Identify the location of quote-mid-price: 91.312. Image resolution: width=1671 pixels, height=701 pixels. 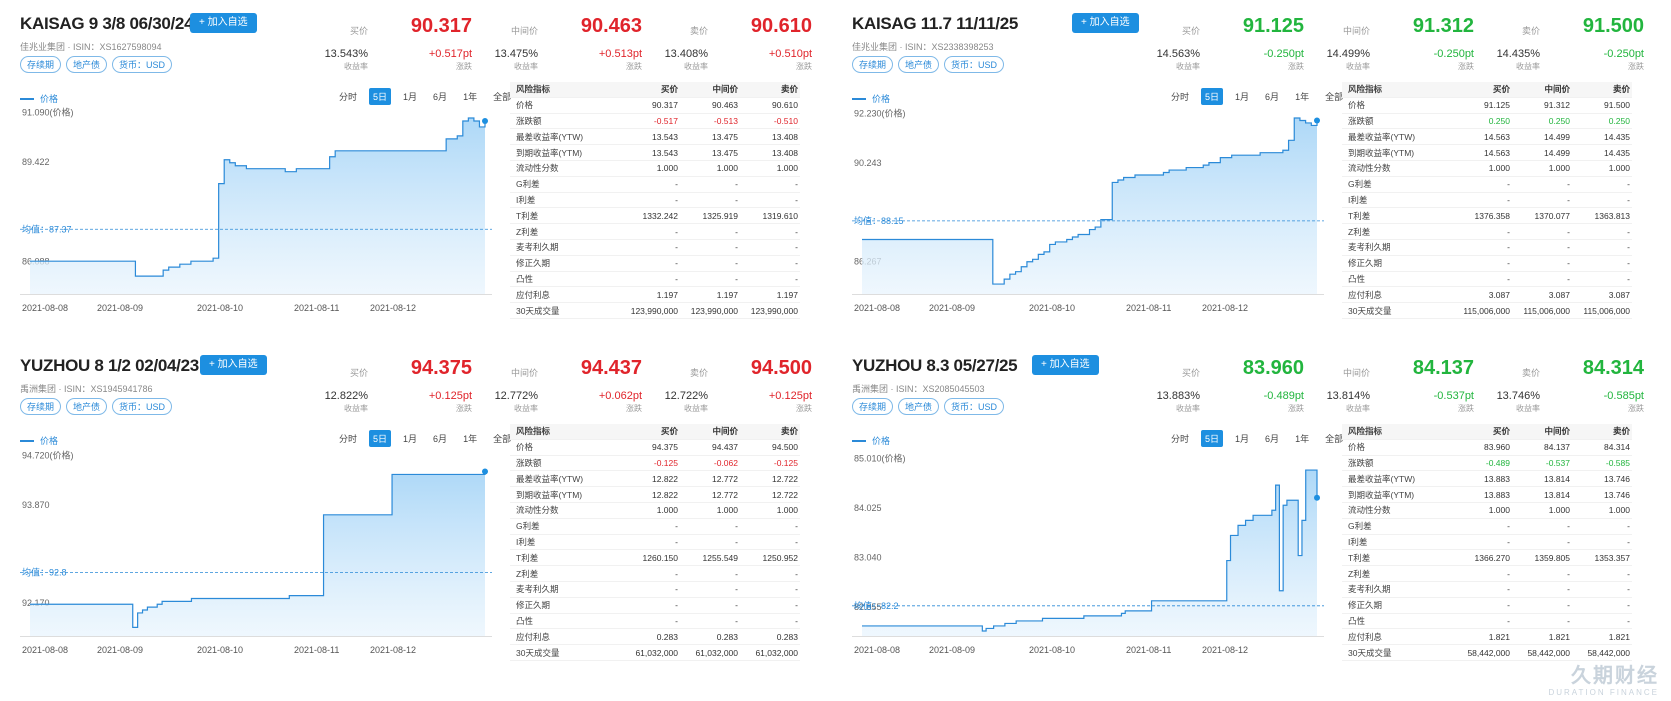
(1443, 26).